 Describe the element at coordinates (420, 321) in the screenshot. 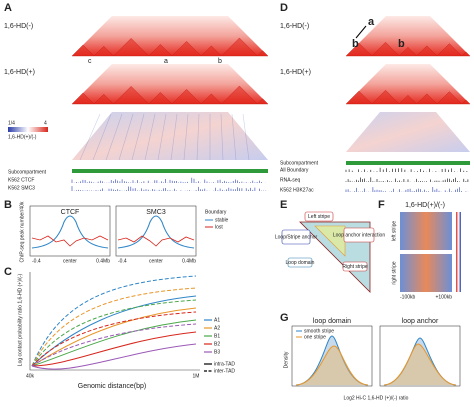

I see `plot-title: loop anchor` at that location.